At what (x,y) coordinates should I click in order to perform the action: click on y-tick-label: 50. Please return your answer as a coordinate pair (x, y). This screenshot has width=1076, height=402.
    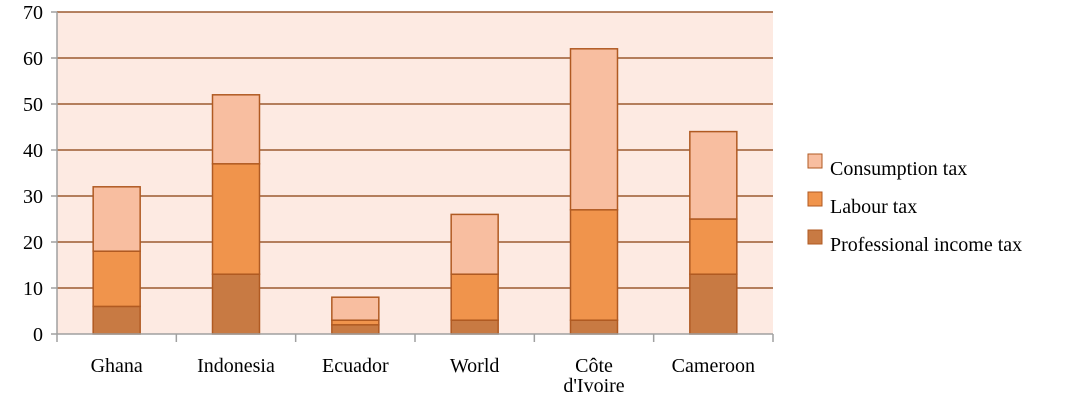
    Looking at the image, I should click on (33, 105).